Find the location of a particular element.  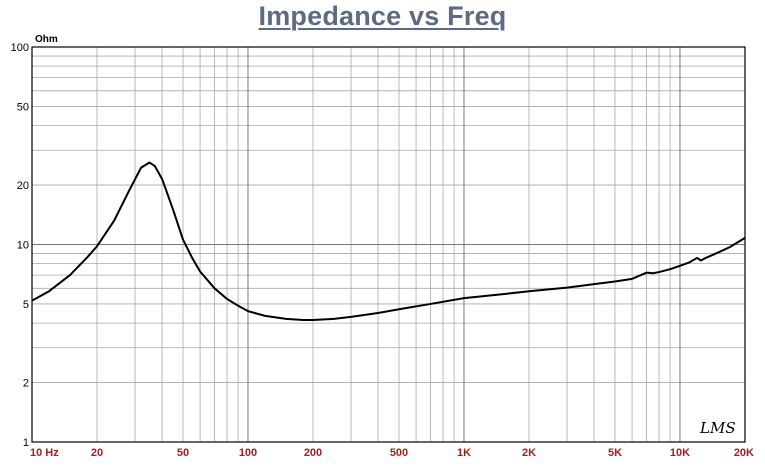

x-tick-label: 50 is located at coordinates (183, 453).